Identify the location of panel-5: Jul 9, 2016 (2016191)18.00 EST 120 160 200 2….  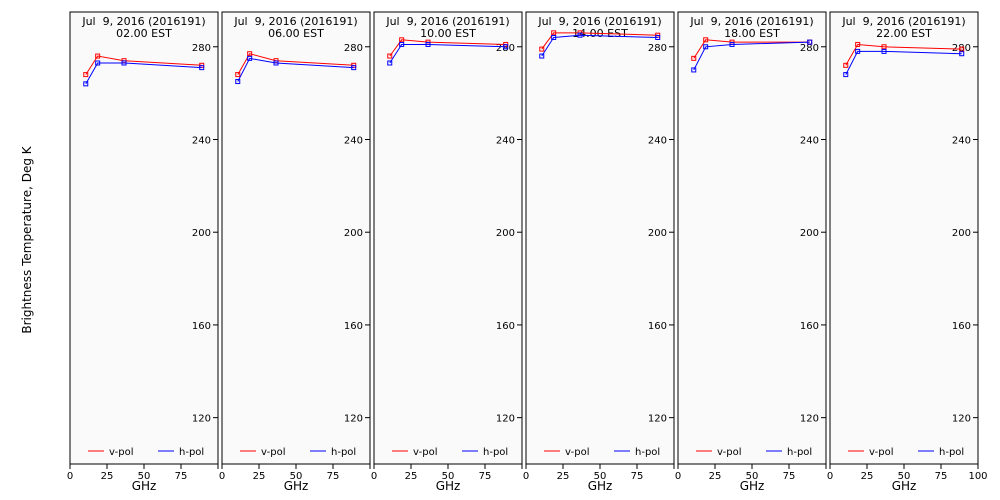
(751, 252).